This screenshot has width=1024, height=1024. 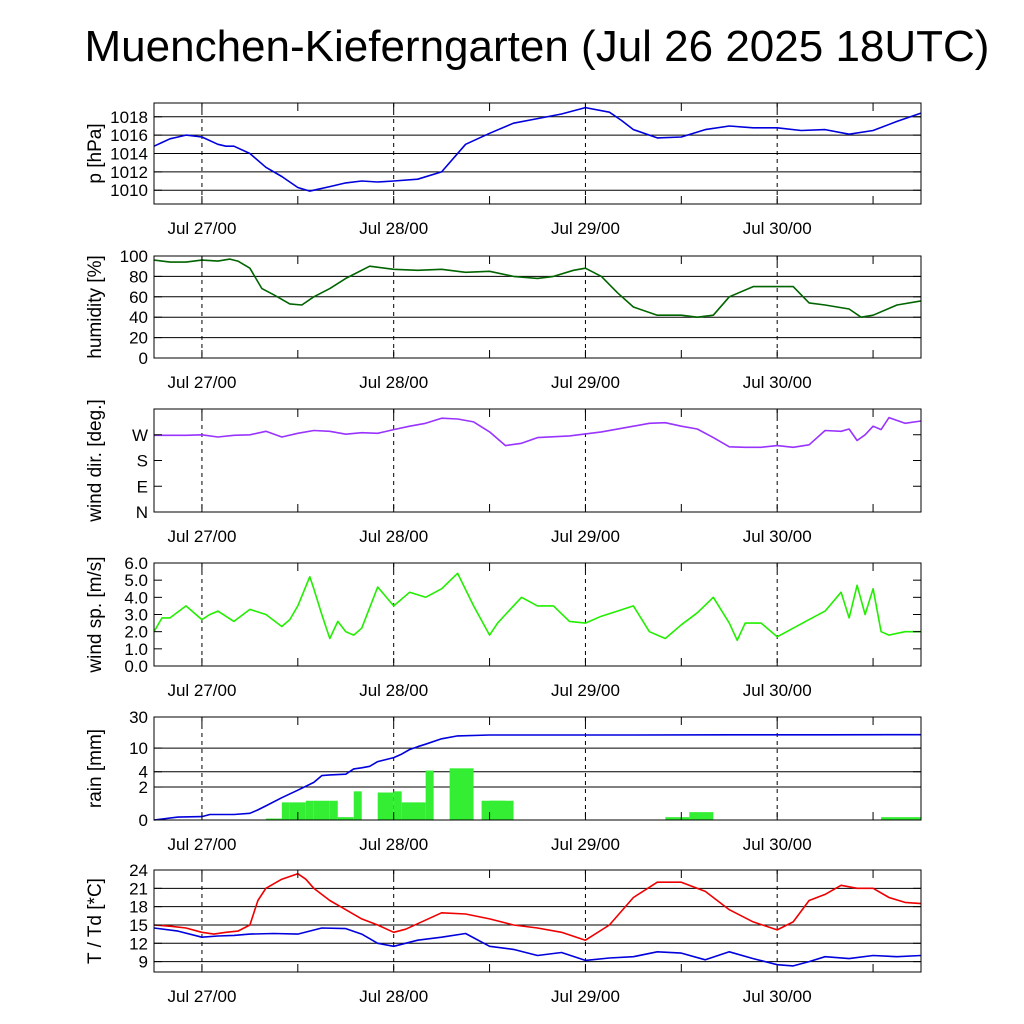 What do you see at coordinates (138, 717) in the screenshot?
I see `y-tick-label: 30` at bounding box center [138, 717].